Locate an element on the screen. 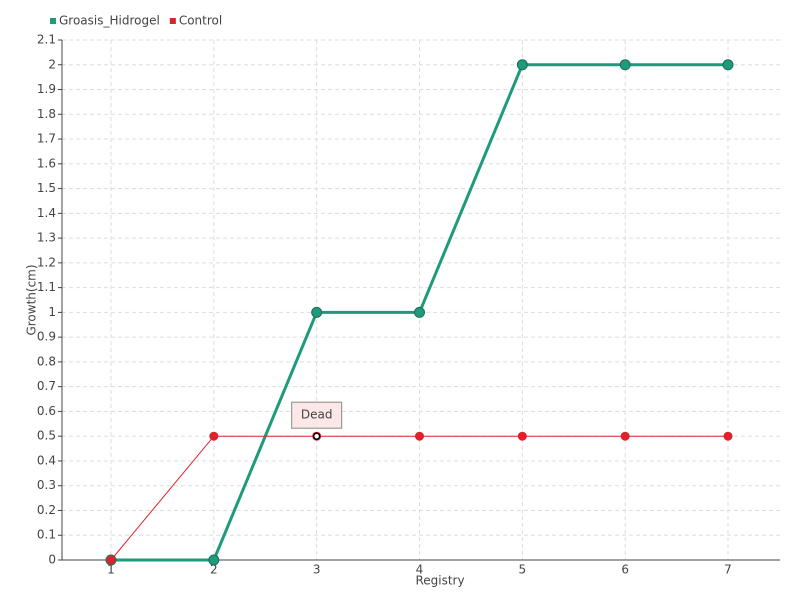 This screenshot has width=800, height=604. x-tick-label: 2 is located at coordinates (214, 570).